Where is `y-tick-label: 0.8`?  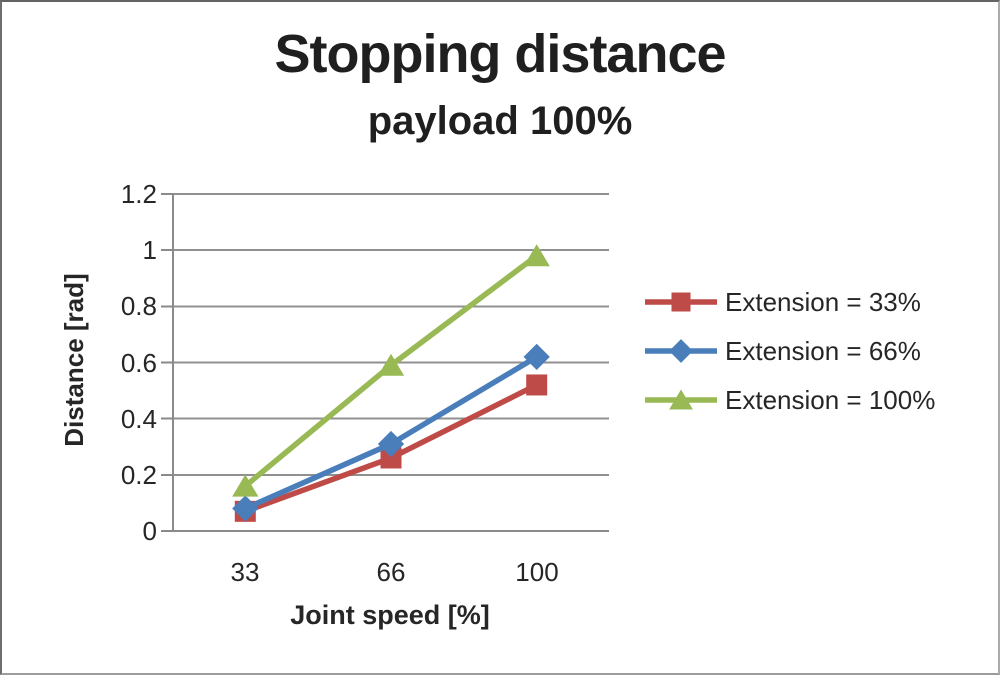 y-tick-label: 0.8 is located at coordinates (138, 306).